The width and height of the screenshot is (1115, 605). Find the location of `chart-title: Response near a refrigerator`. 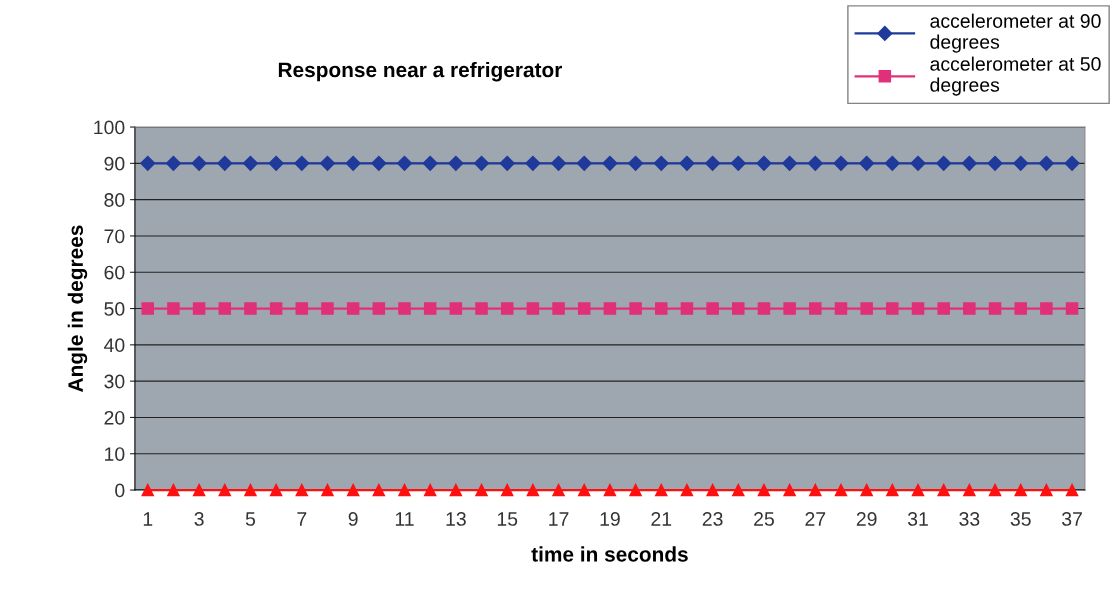

chart-title: Response near a refrigerator is located at coordinates (420, 71).